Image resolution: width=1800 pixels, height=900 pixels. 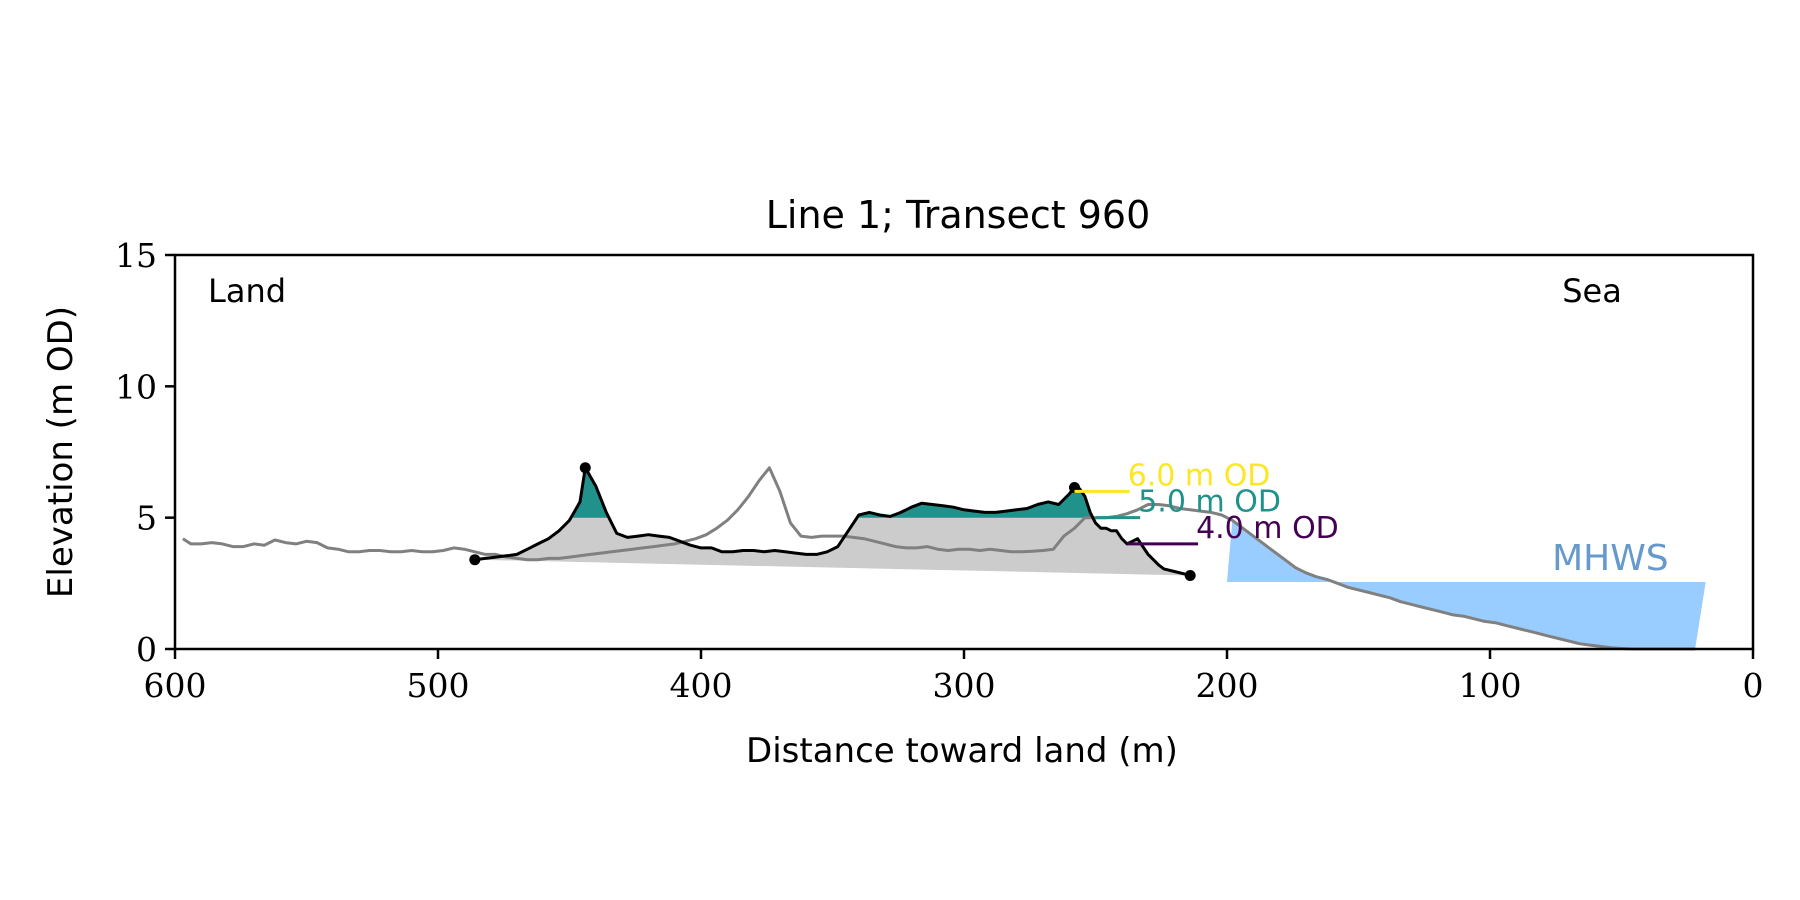 I want to click on x-tick-label: 500, so click(x=438, y=685).